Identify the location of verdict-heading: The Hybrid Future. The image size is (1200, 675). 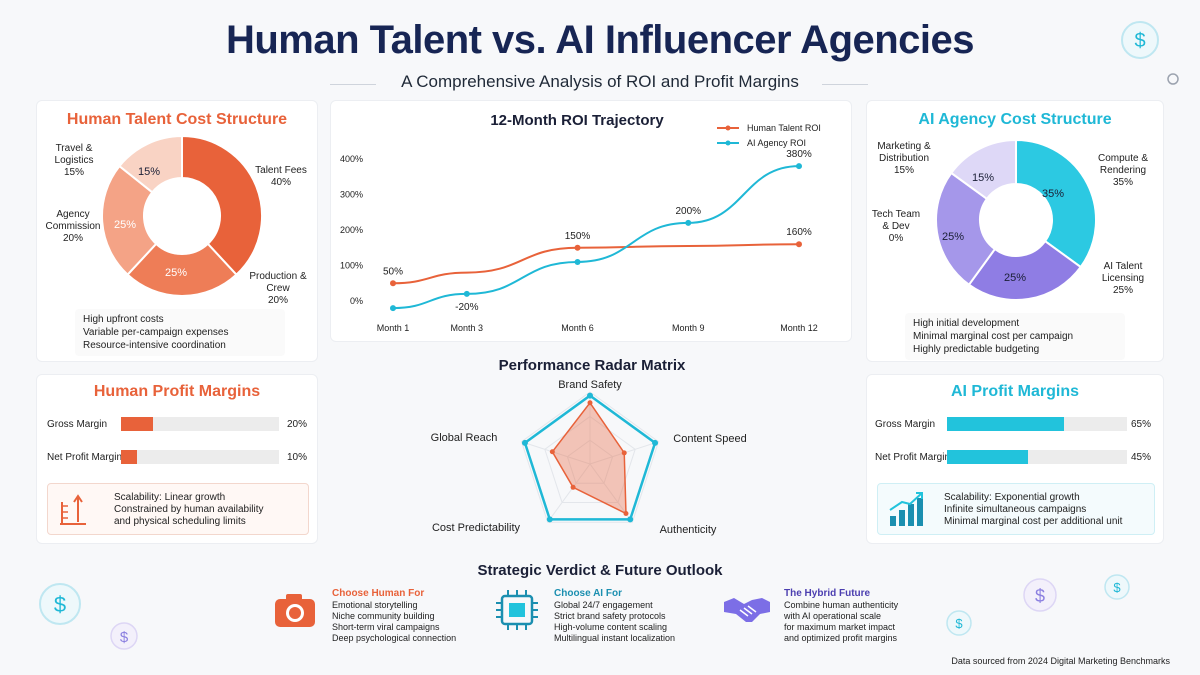
(827, 593).